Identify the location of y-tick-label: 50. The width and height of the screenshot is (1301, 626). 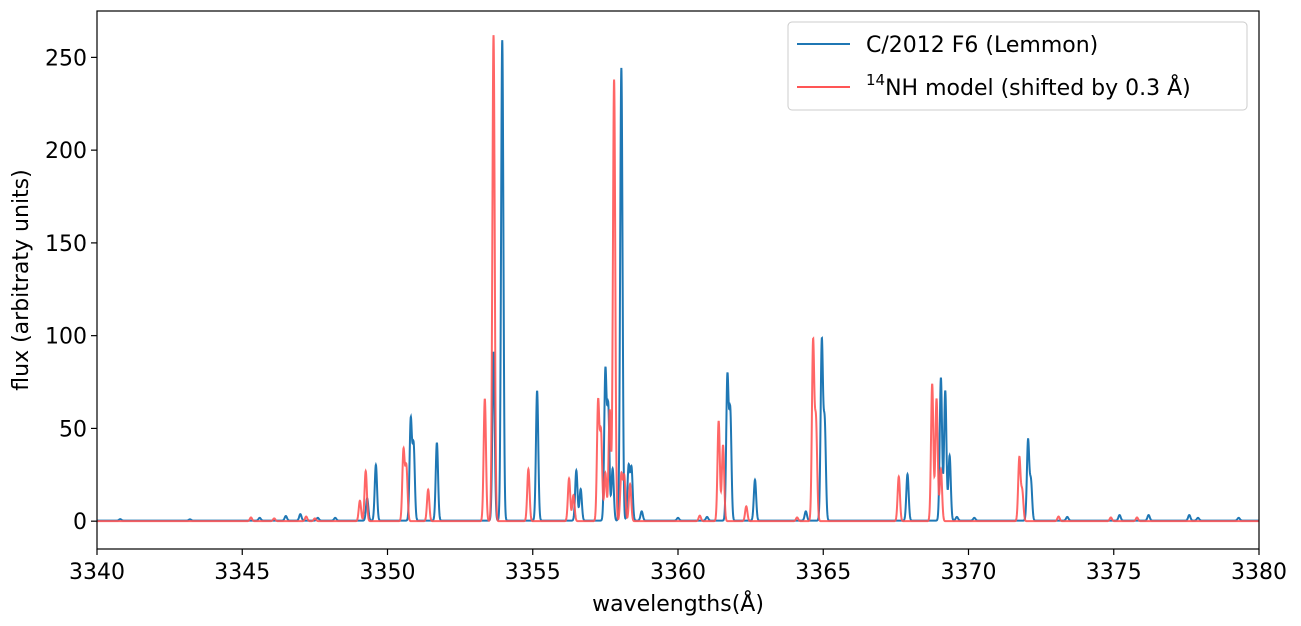
(73, 429).